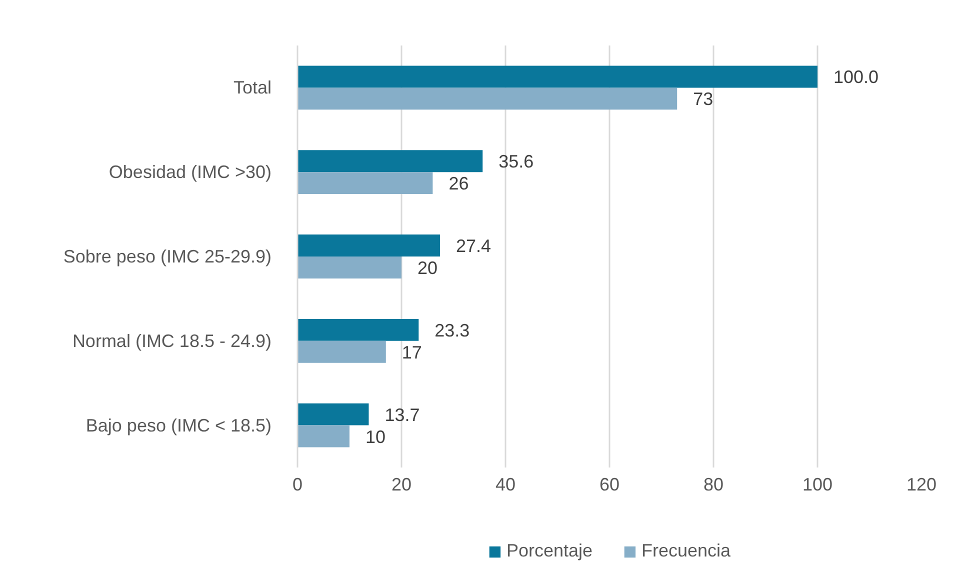  What do you see at coordinates (817, 484) in the screenshot?
I see `x-tick-label: 100` at bounding box center [817, 484].